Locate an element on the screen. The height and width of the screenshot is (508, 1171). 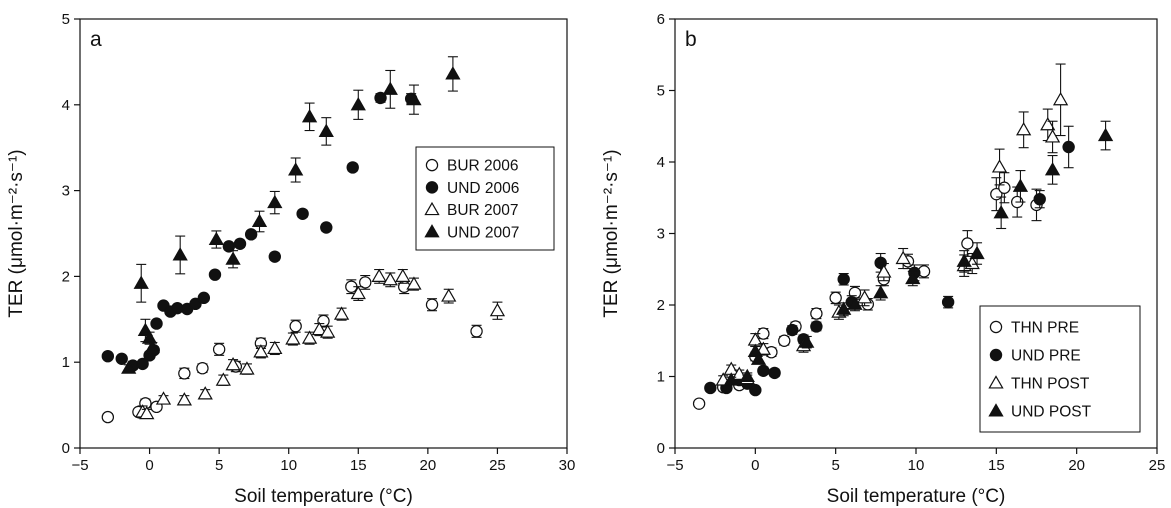
panel-a-legend-label: BUR 2007 is located at coordinates (483, 210).